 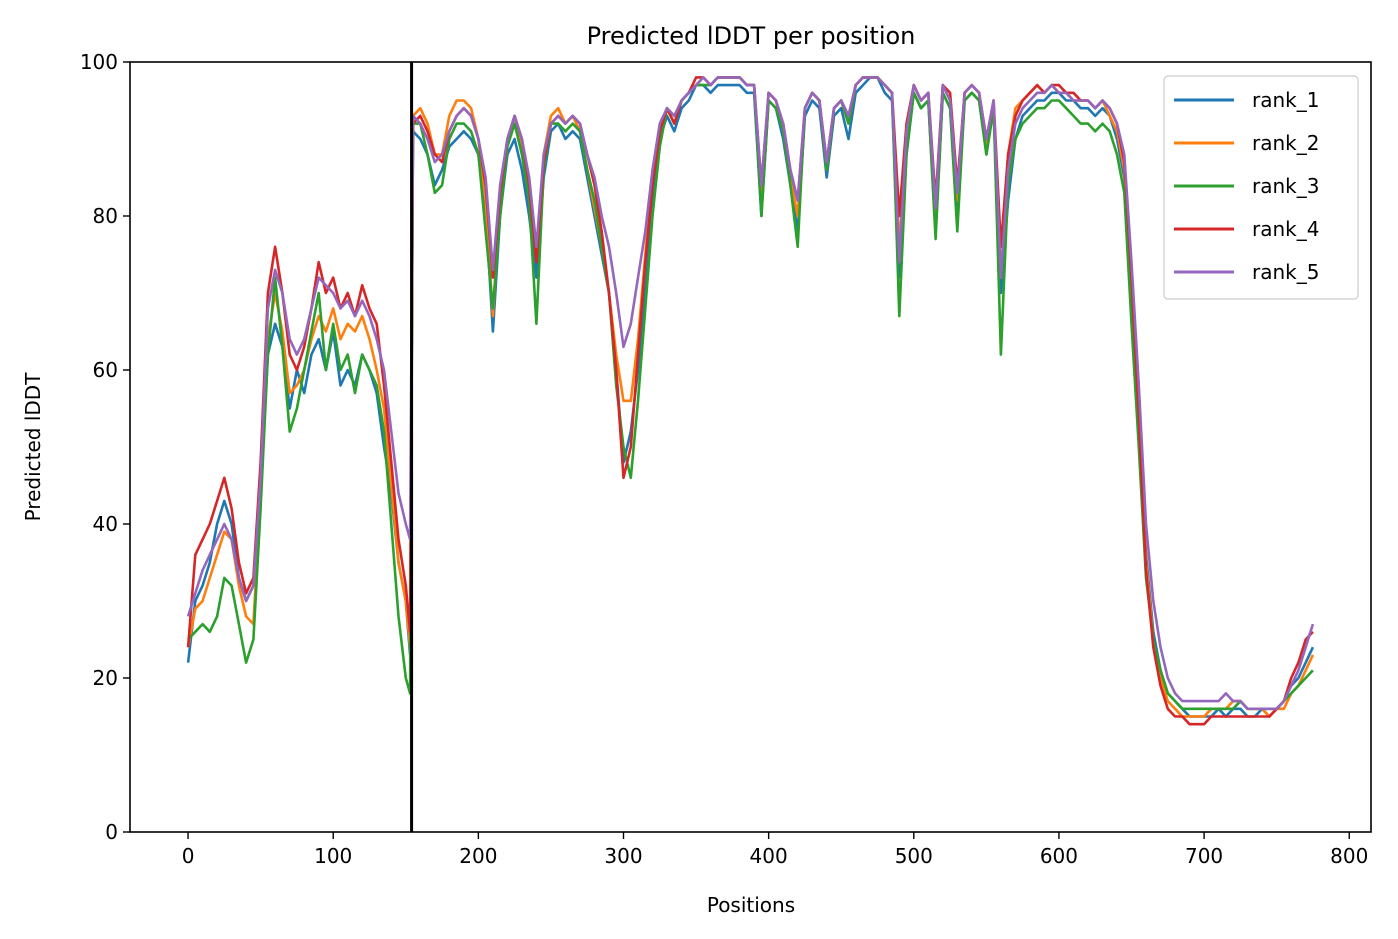 What do you see at coordinates (1285, 229) in the screenshot?
I see `legend-label: rank_4` at bounding box center [1285, 229].